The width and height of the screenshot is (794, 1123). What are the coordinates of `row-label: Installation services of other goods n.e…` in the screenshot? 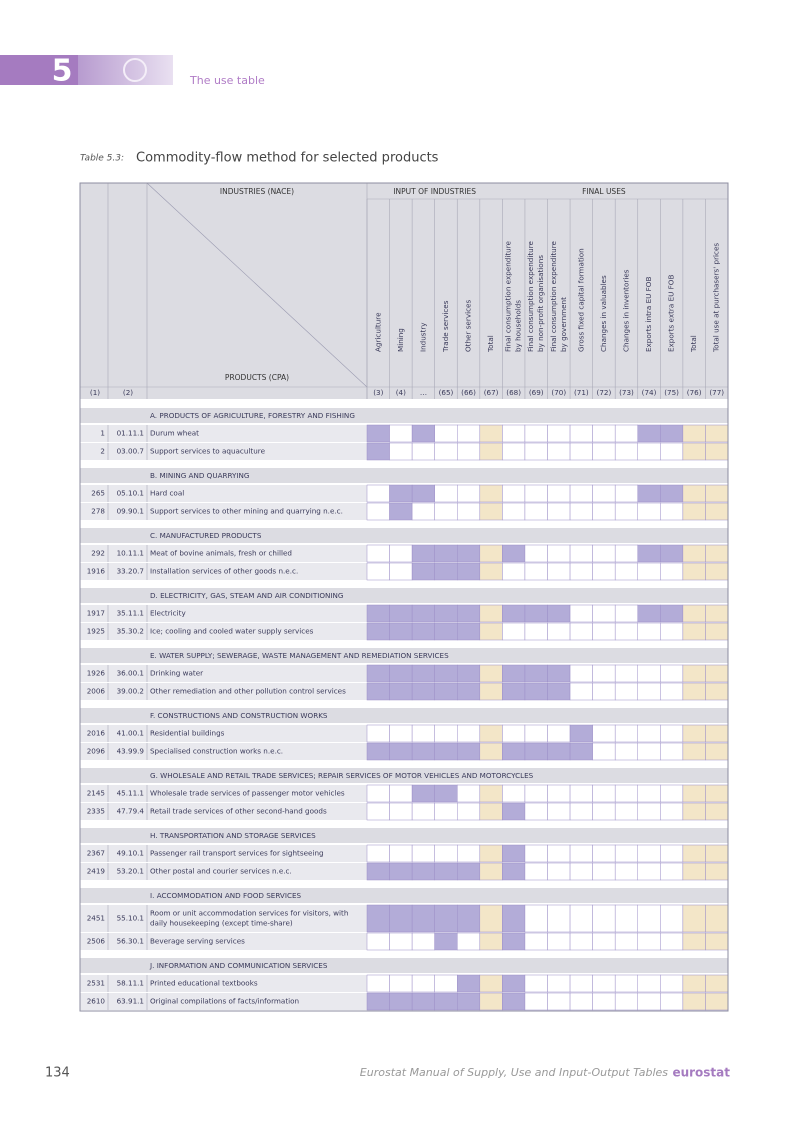 It's located at (224, 571).